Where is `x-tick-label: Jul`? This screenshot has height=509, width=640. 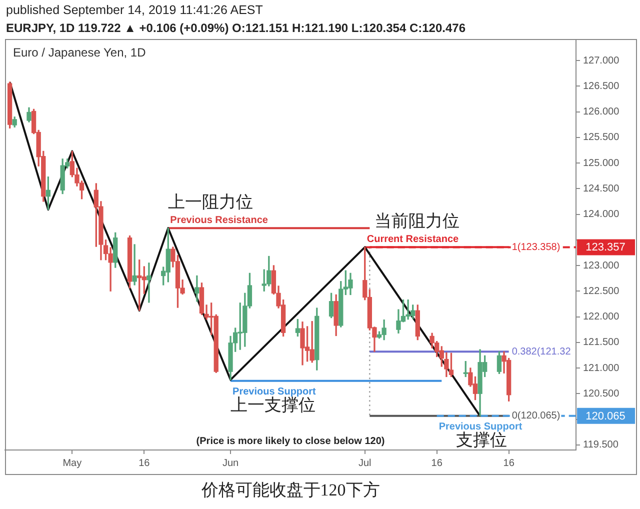 x-tick-label: Jul is located at coordinates (365, 463).